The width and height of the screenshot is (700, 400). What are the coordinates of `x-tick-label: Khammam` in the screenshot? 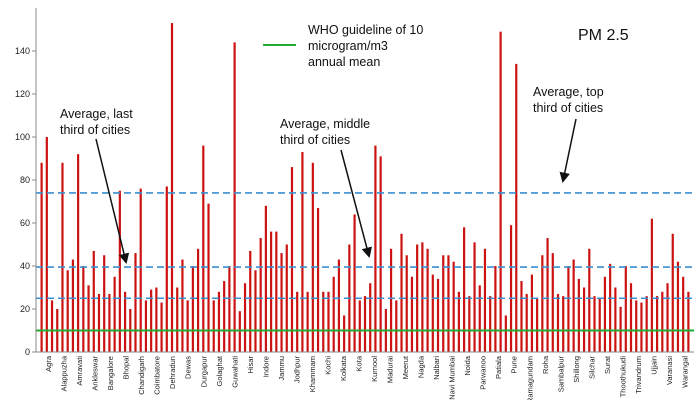 It's located at (312, 374).